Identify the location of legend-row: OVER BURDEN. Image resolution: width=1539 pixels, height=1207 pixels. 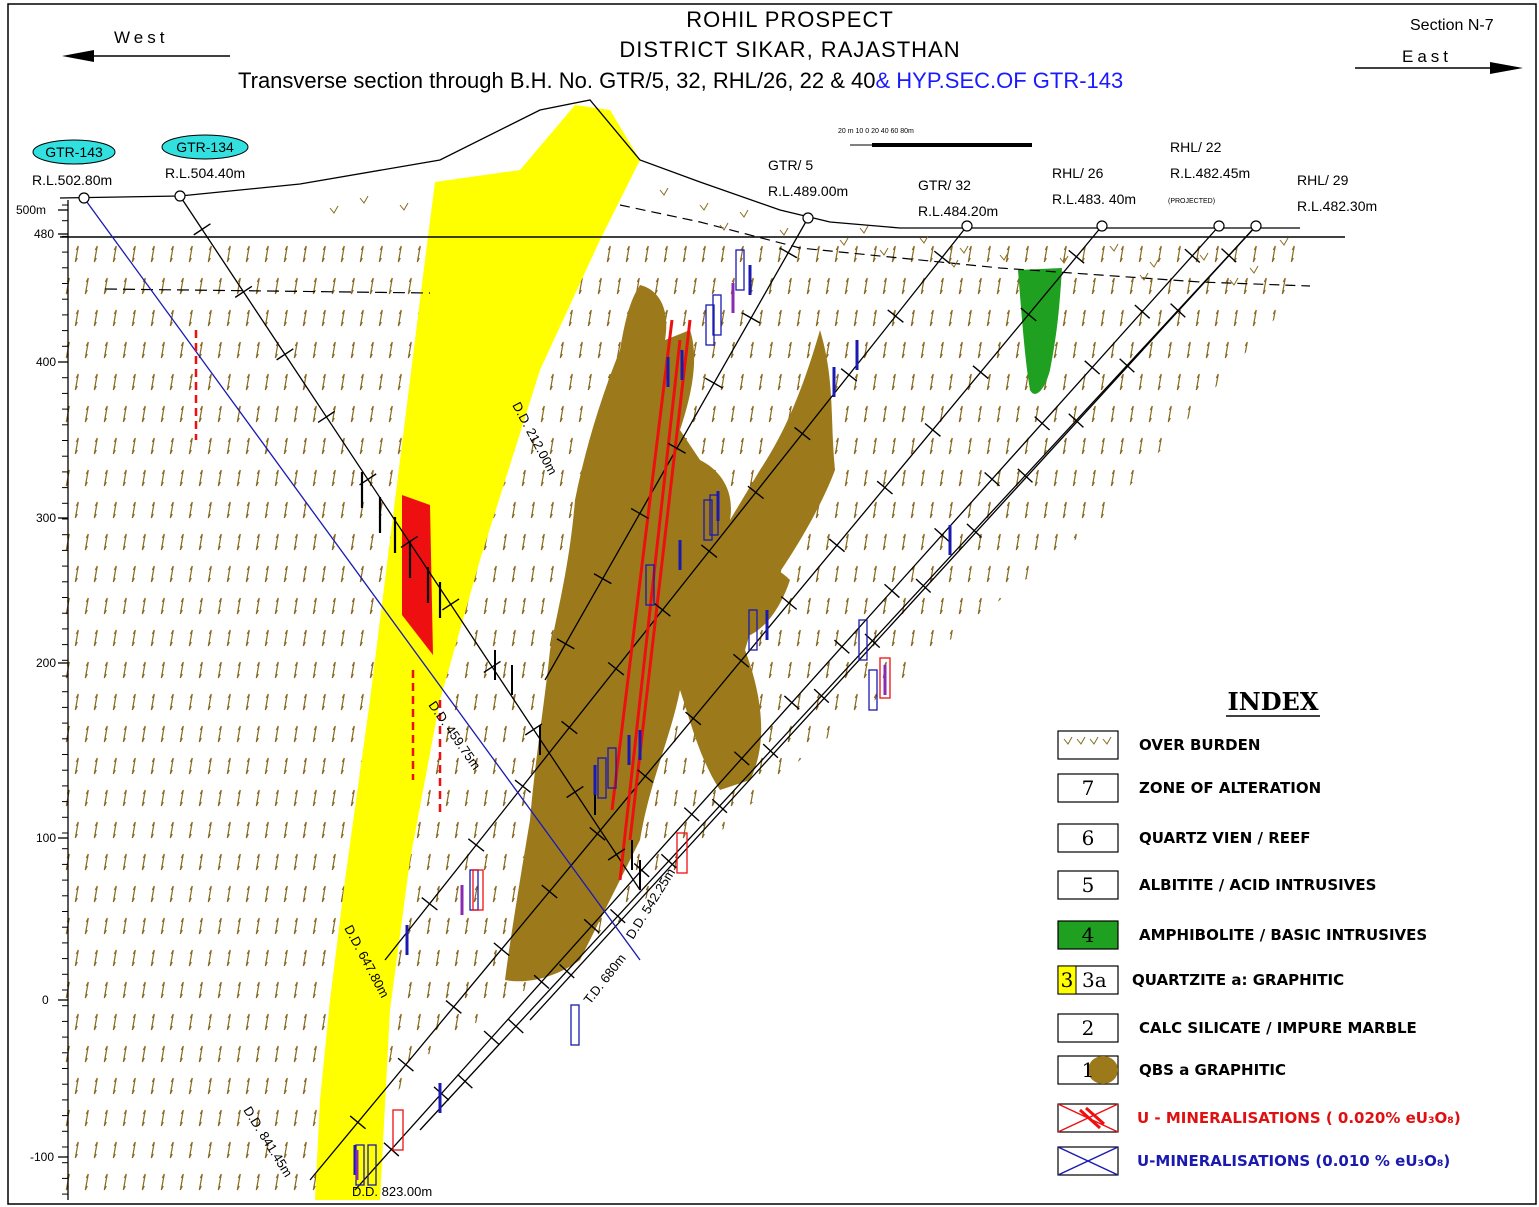
(1158, 745).